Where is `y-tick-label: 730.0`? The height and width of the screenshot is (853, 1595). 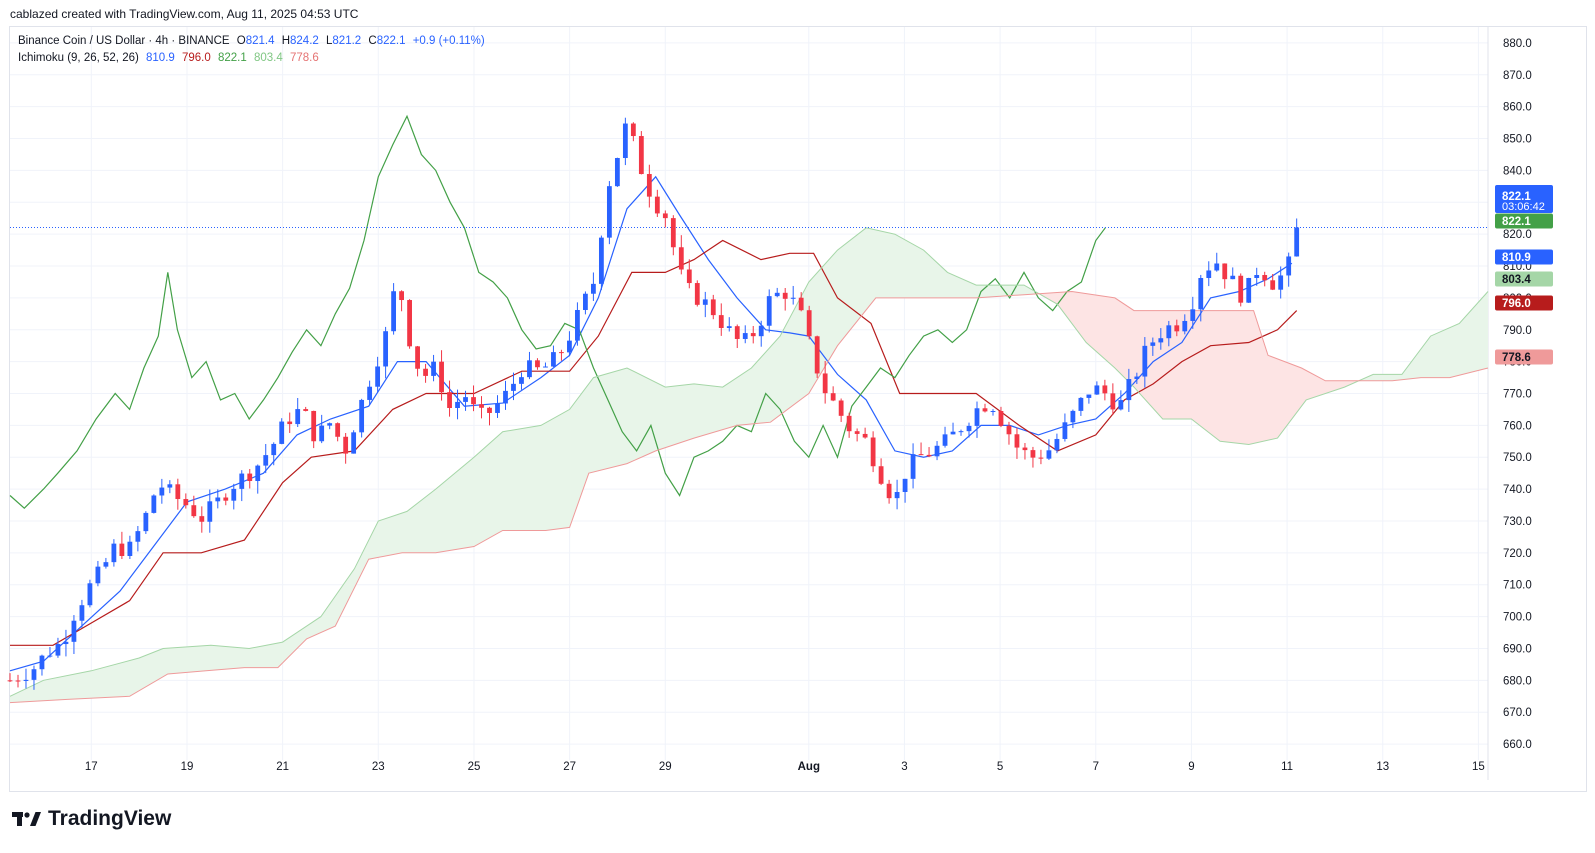 y-tick-label: 730.0 is located at coordinates (1517, 522).